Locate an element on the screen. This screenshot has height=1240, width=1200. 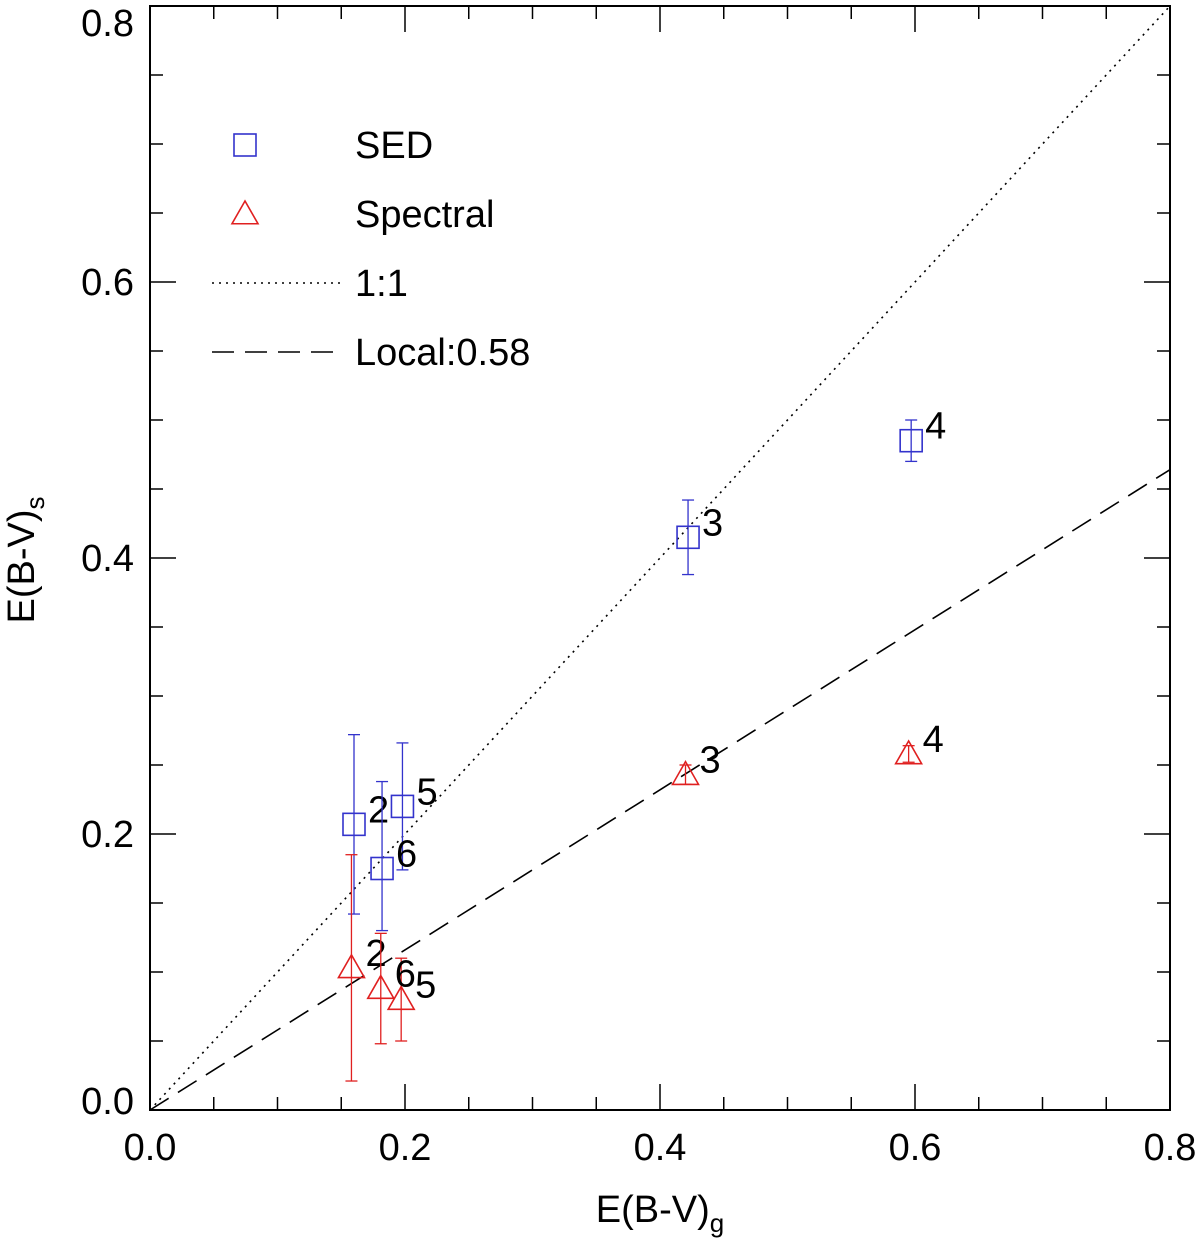
x-axis-label-subscript: g is located at coordinates (717, 1223).